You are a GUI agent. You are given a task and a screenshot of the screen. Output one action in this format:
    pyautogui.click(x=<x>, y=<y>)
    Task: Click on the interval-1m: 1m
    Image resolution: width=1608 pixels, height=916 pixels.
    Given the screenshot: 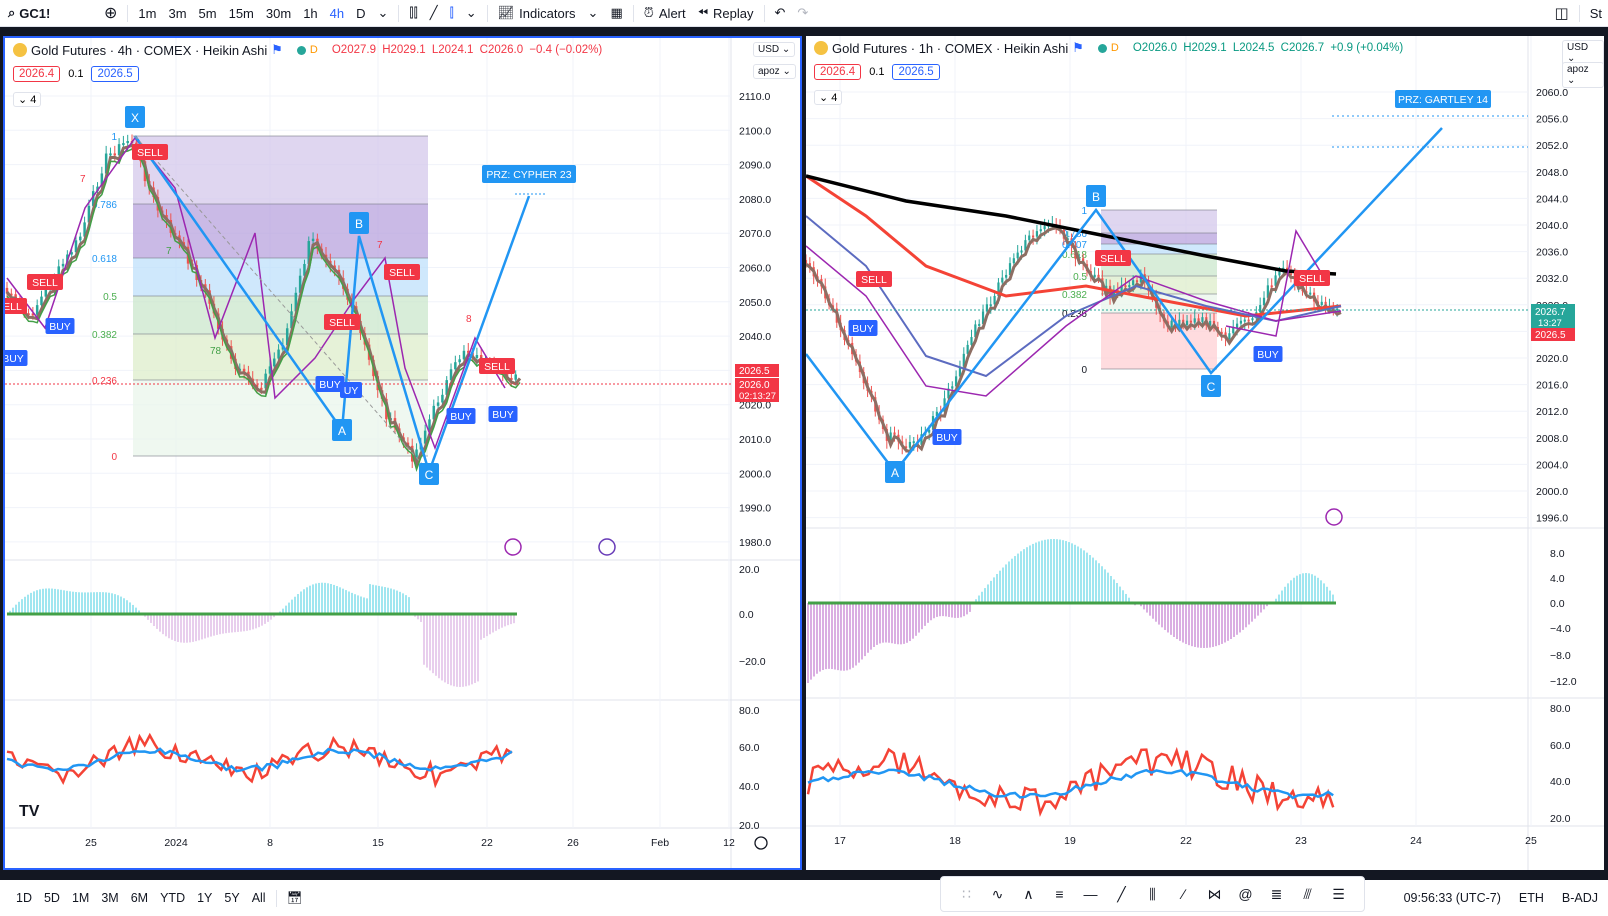 What is the action you would take?
    pyautogui.click(x=147, y=13)
    